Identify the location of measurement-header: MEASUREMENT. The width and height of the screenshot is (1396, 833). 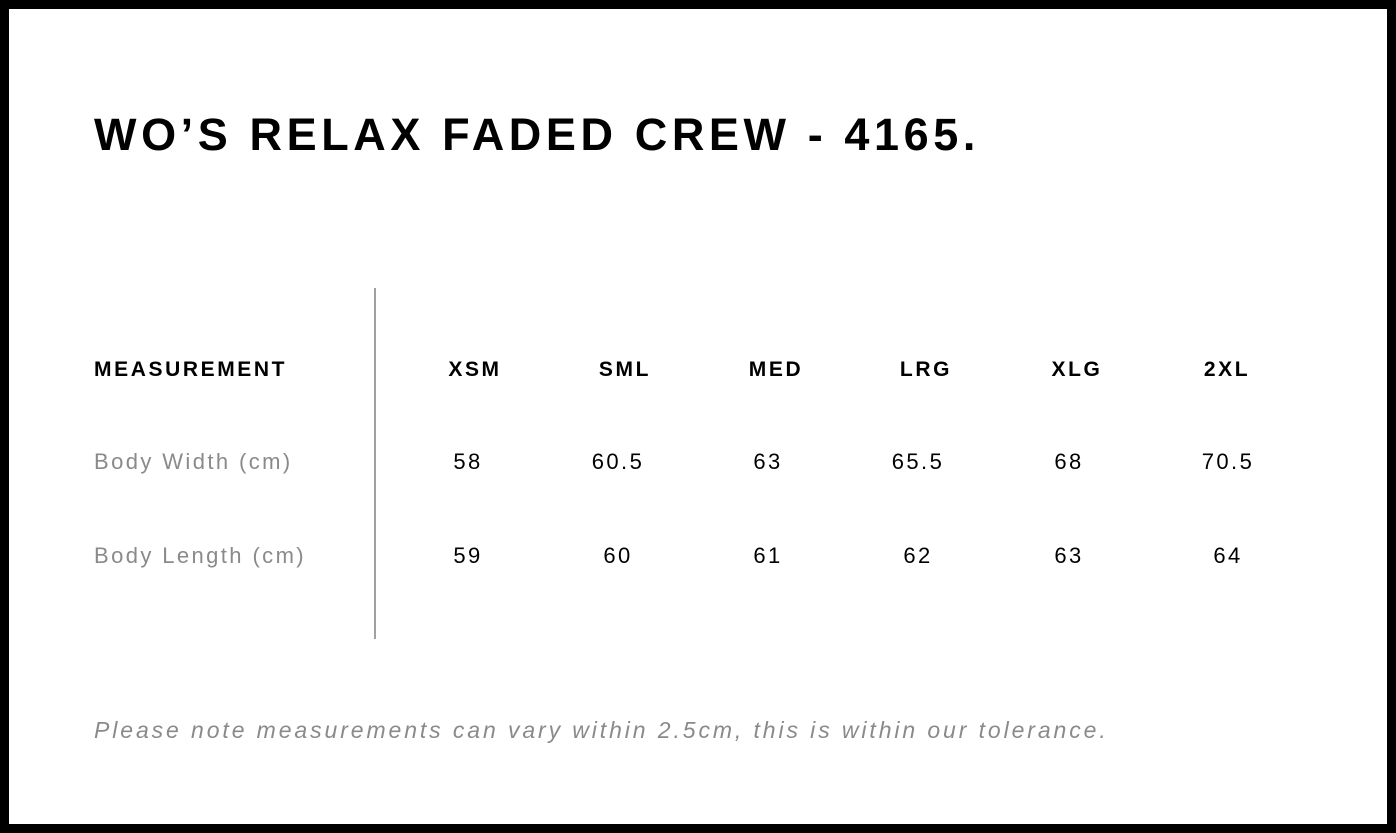
(191, 369).